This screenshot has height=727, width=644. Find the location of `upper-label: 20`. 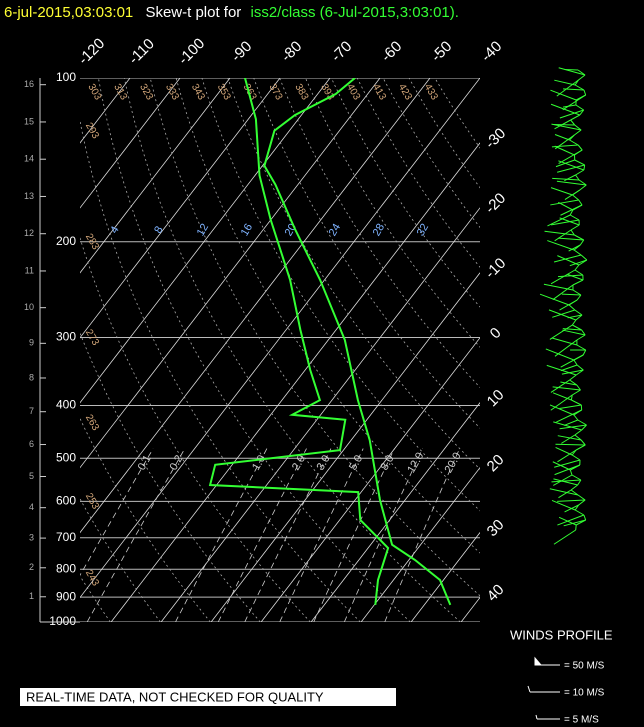

upper-label: 20 is located at coordinates (291, 230).